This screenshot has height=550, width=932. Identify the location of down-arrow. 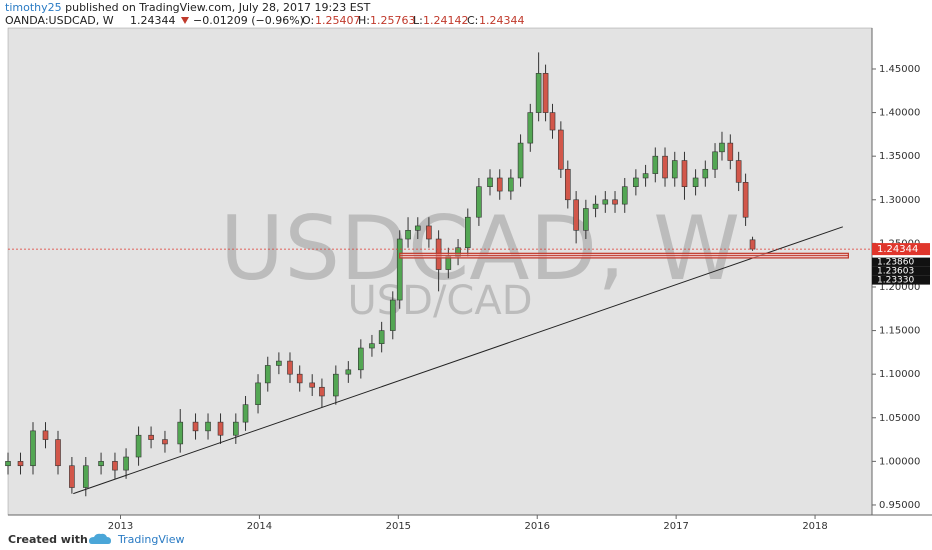
(185, 20).